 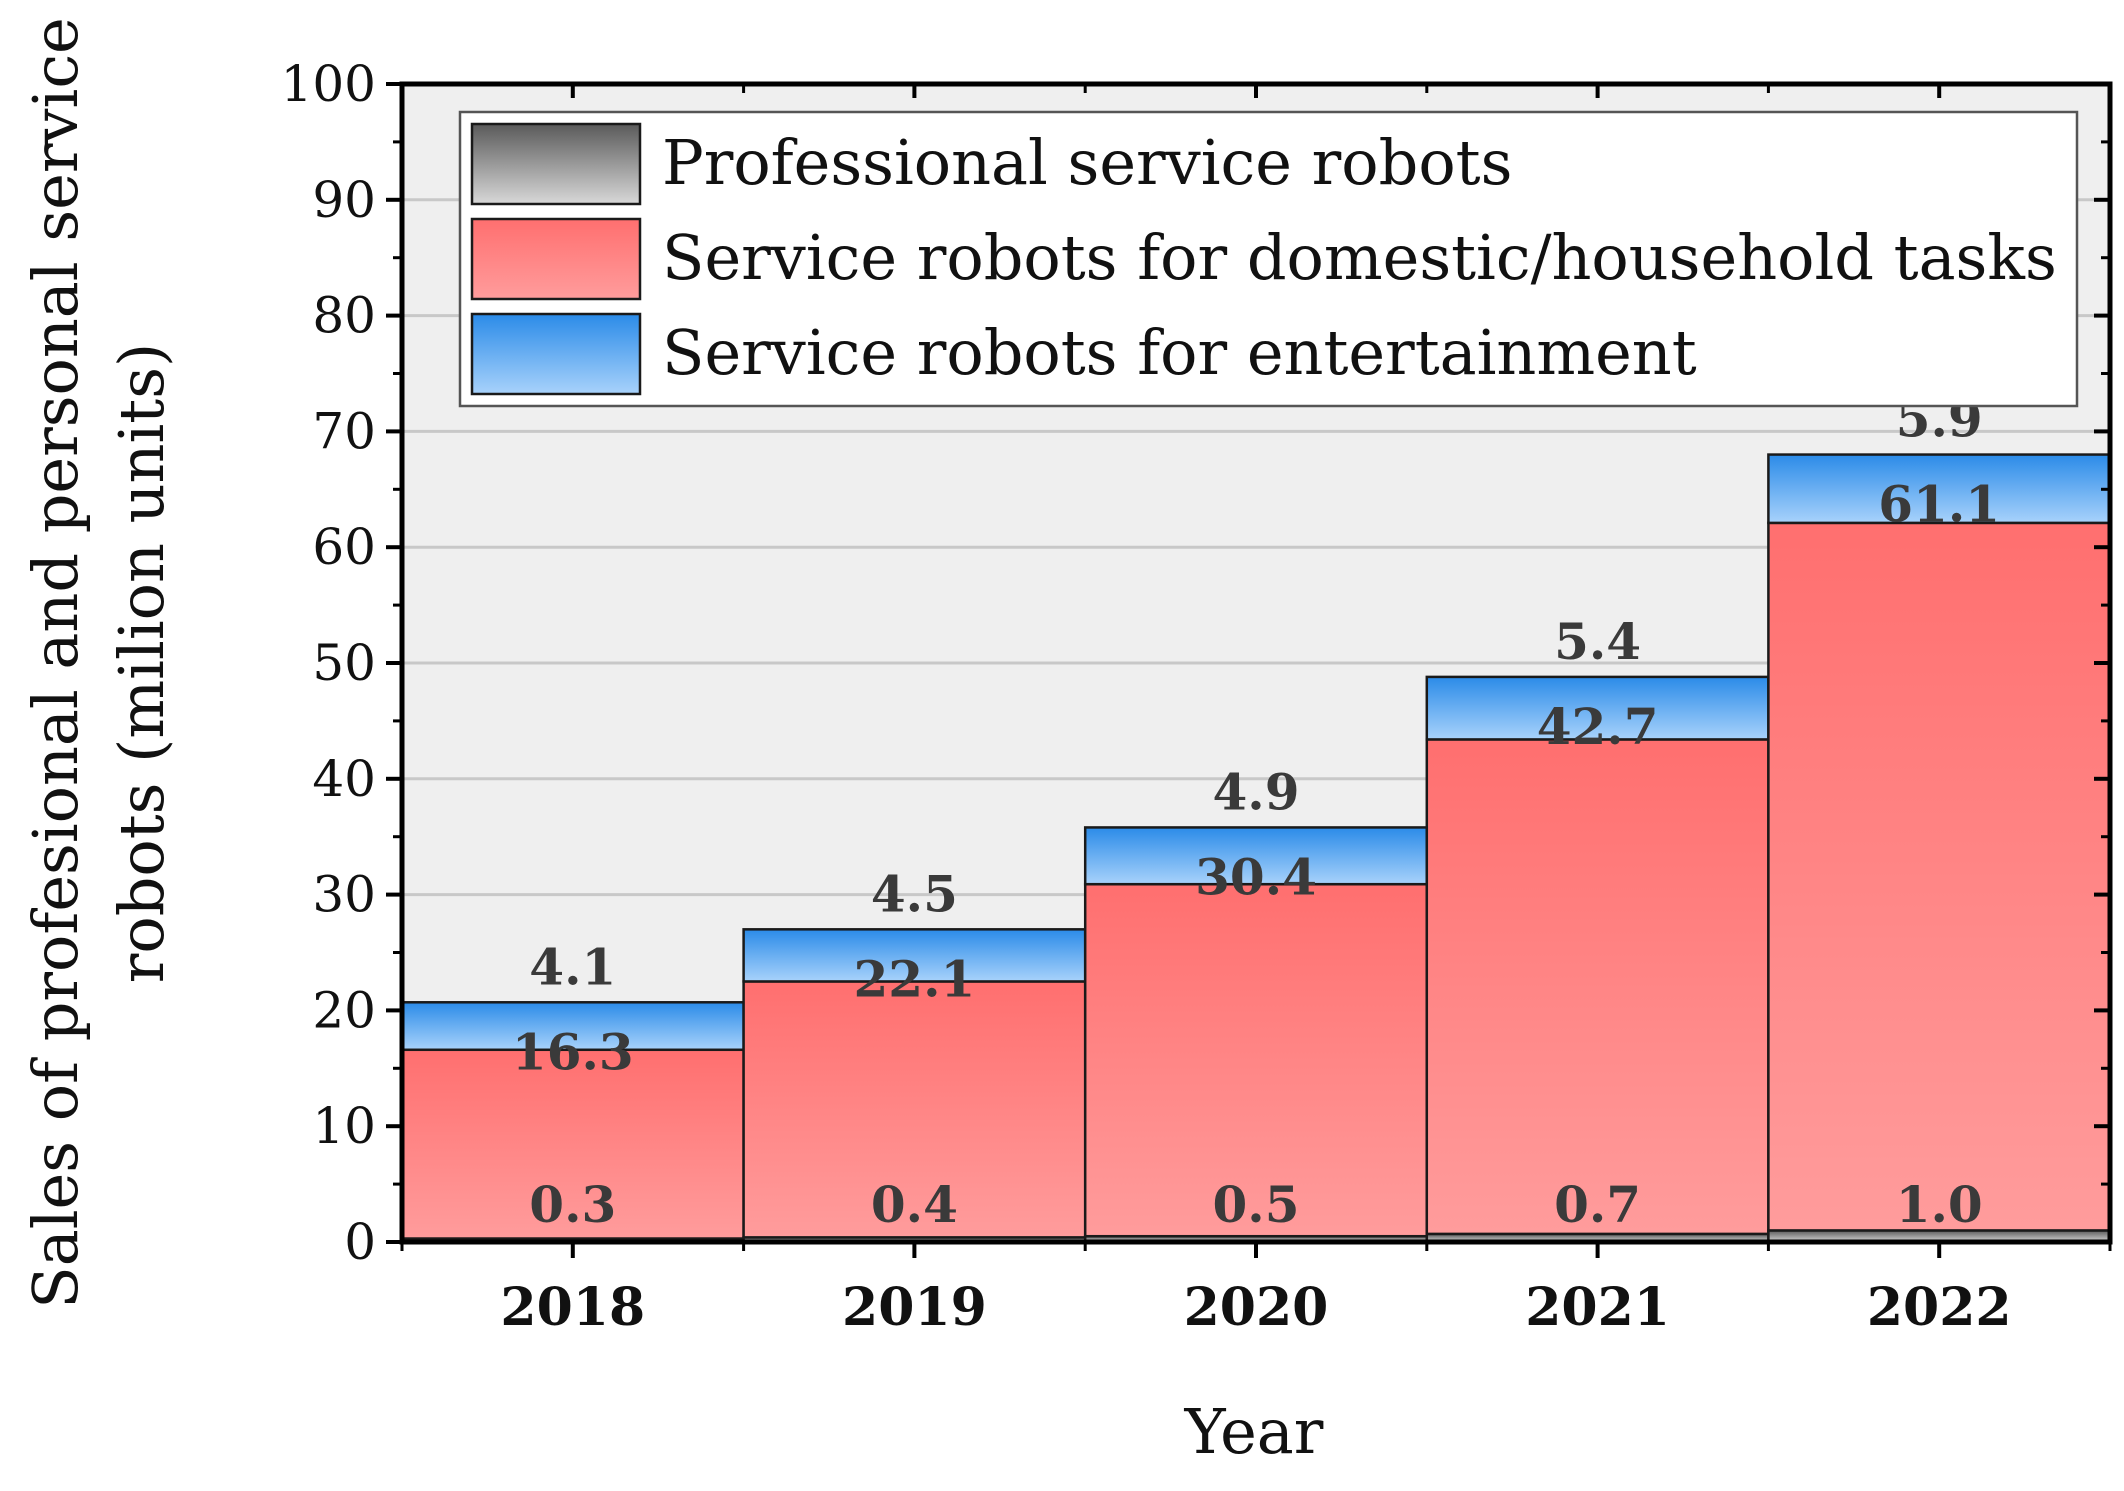 I want to click on legend-label-1: Professional service robots, so click(x=1087, y=162).